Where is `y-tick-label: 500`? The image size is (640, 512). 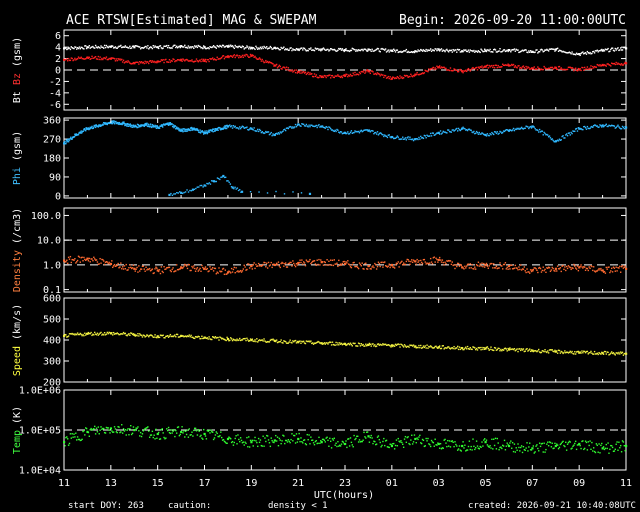 y-tick-label: 500 is located at coordinates (52, 320).